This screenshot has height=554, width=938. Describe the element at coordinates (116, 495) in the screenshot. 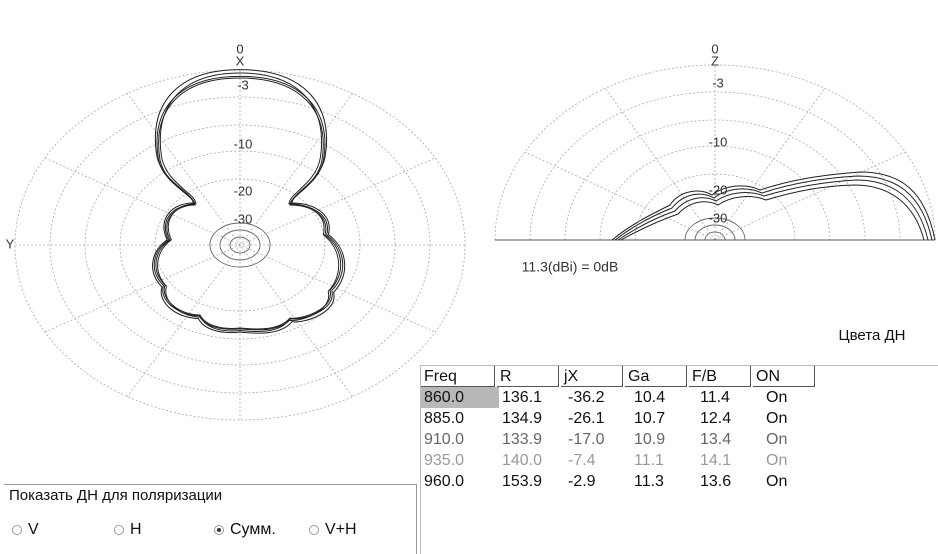

I see `group-title: Показать ДН для поляризации` at that location.